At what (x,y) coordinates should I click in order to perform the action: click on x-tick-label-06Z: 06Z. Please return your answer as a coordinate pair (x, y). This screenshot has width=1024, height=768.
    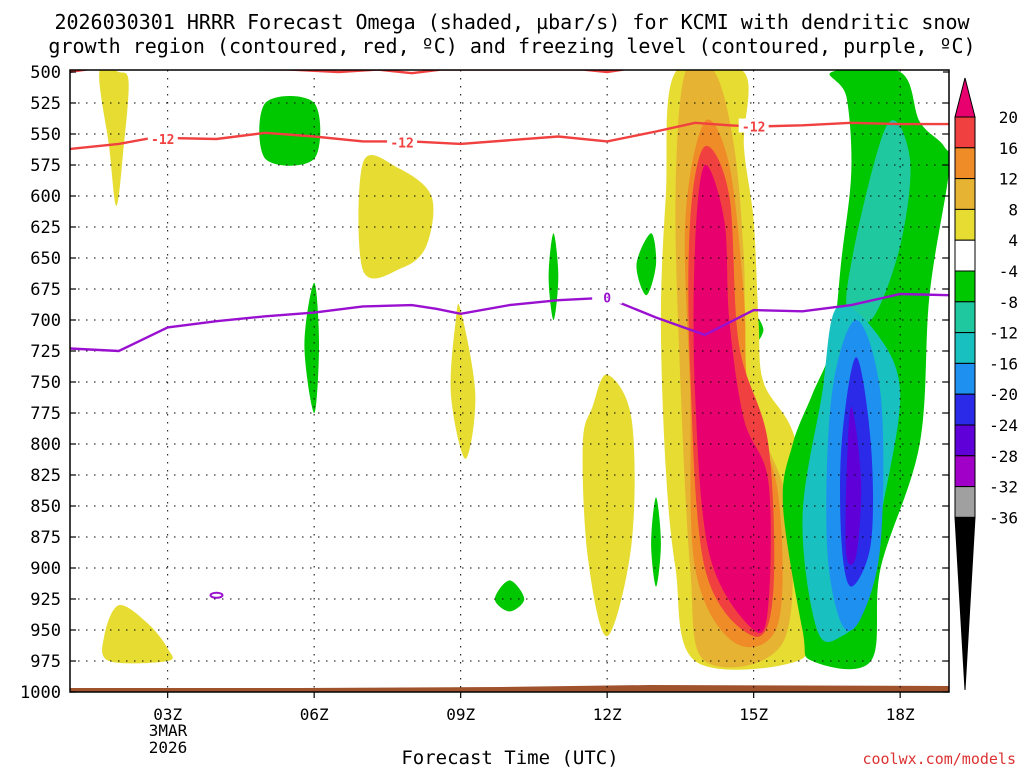
    Looking at the image, I should click on (314, 714).